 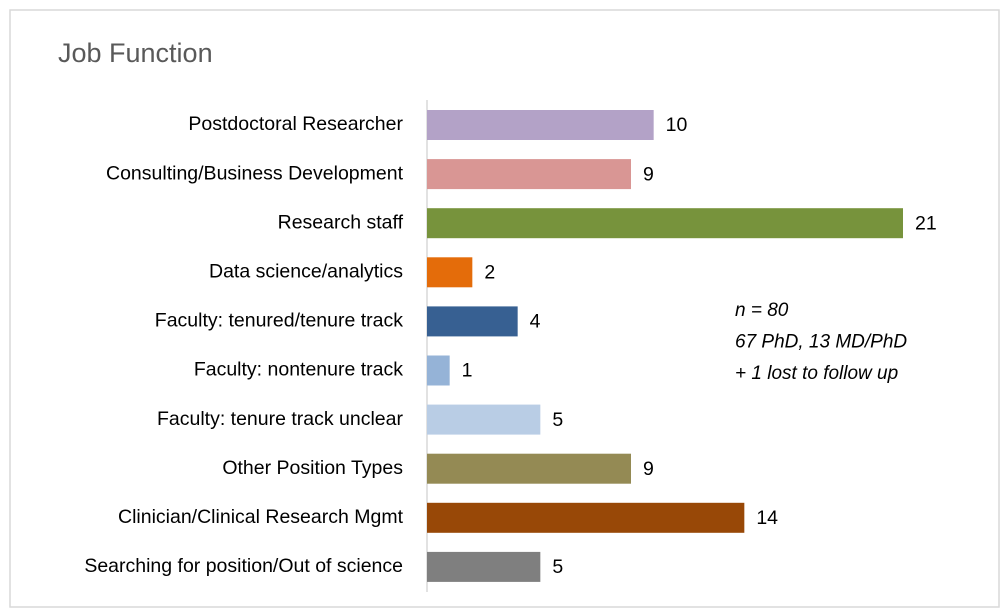 I want to click on annotation: + 1 lost to follow up, so click(x=816, y=373).